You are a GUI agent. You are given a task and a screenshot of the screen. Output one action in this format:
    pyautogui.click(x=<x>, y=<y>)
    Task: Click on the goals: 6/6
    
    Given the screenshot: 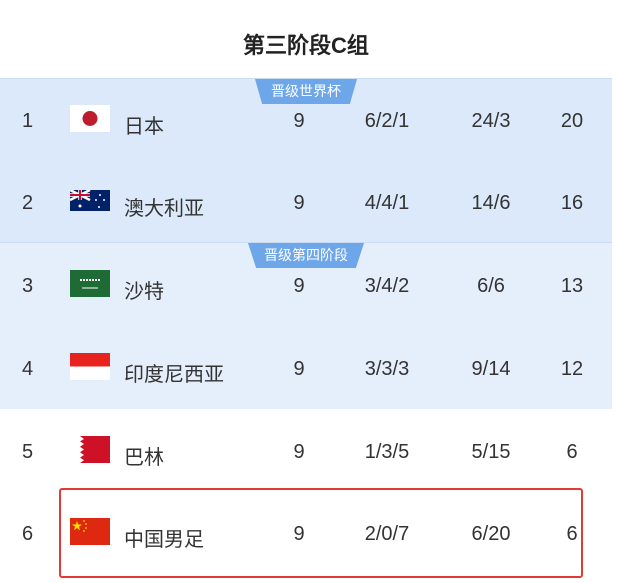 What is the action you would take?
    pyautogui.click(x=491, y=286)
    